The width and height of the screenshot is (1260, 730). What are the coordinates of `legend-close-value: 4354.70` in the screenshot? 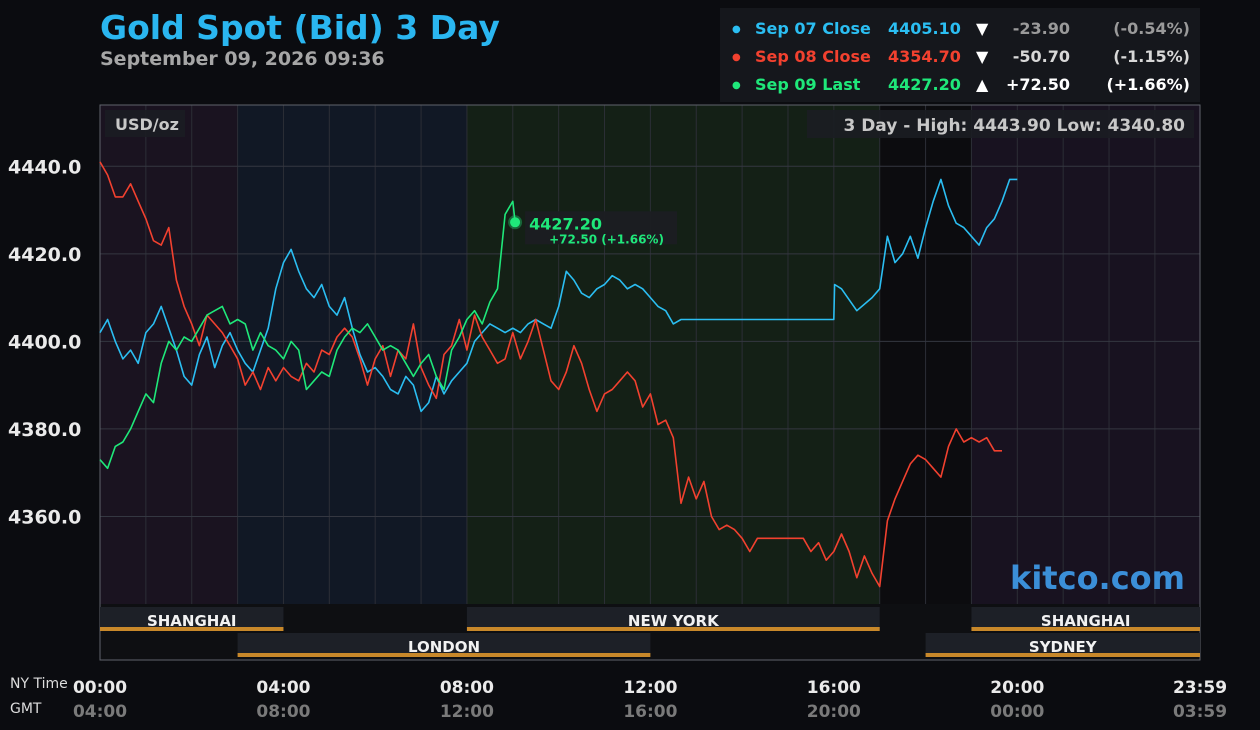 It's located at (924, 56).